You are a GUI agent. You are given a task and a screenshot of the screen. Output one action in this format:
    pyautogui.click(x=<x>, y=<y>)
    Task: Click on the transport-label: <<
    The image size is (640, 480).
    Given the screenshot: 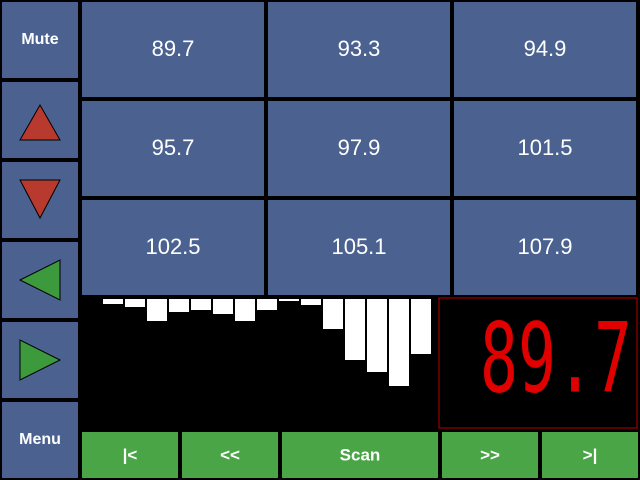 What is the action you would take?
    pyautogui.click(x=230, y=454)
    